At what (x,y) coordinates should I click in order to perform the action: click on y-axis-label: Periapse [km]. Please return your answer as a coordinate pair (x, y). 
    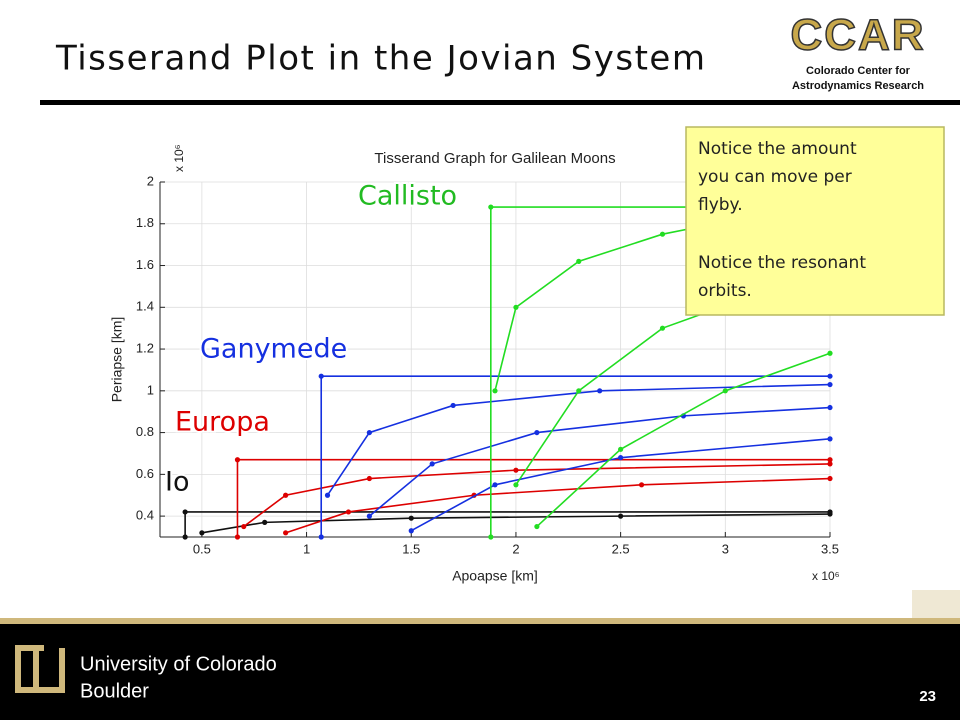
    Looking at the image, I should click on (117, 360).